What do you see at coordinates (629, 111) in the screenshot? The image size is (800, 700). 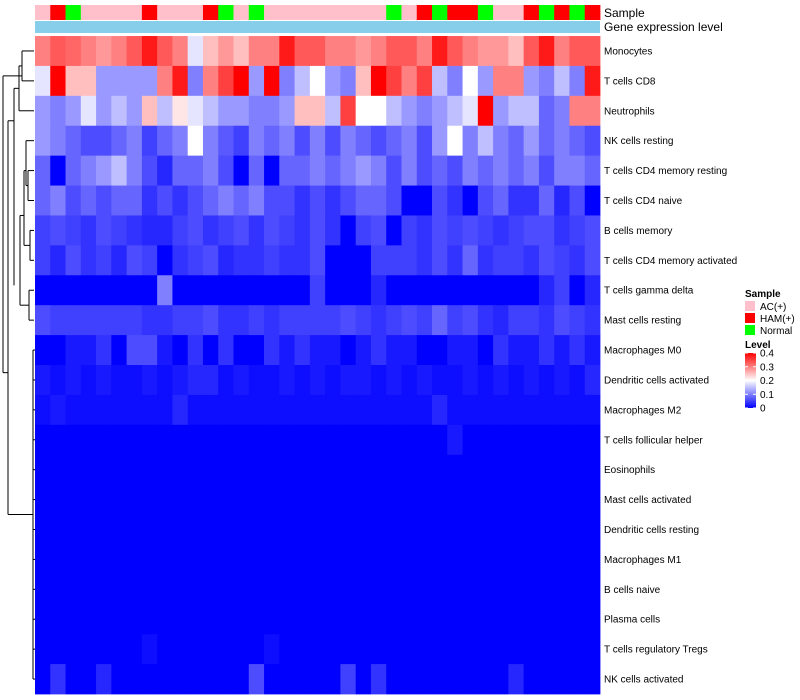 I see `row-label: Neutrophils` at bounding box center [629, 111].